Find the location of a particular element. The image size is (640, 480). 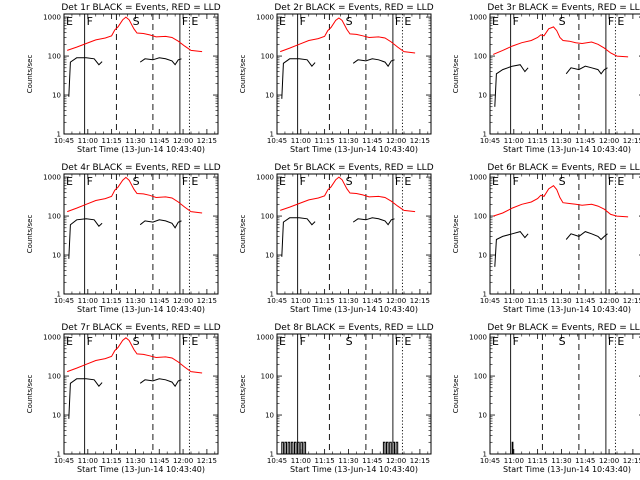

chart-title: Det 8r BLACK = Events, RED = LLD is located at coordinates (353, 328).